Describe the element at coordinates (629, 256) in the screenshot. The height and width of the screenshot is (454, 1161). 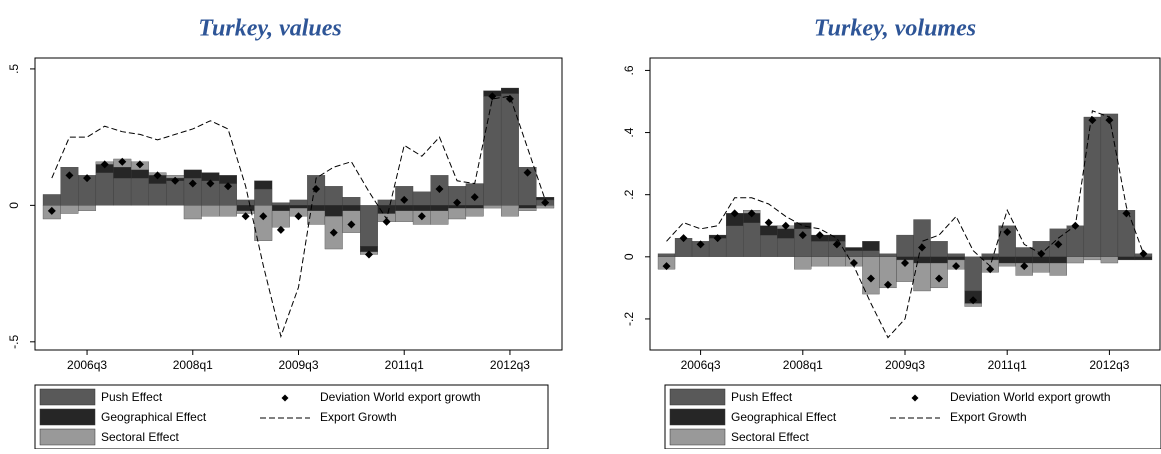
I see `y-tick-label: 0` at that location.